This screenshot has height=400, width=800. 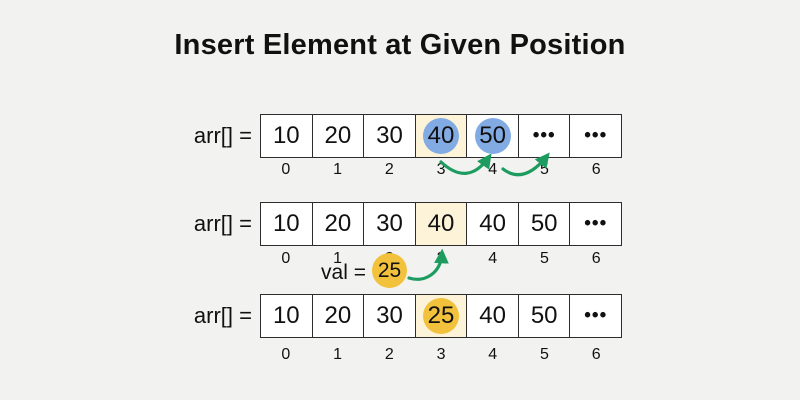 I want to click on array-boxes: 10 20 30 40 40 50 •••, so click(x=441, y=224).